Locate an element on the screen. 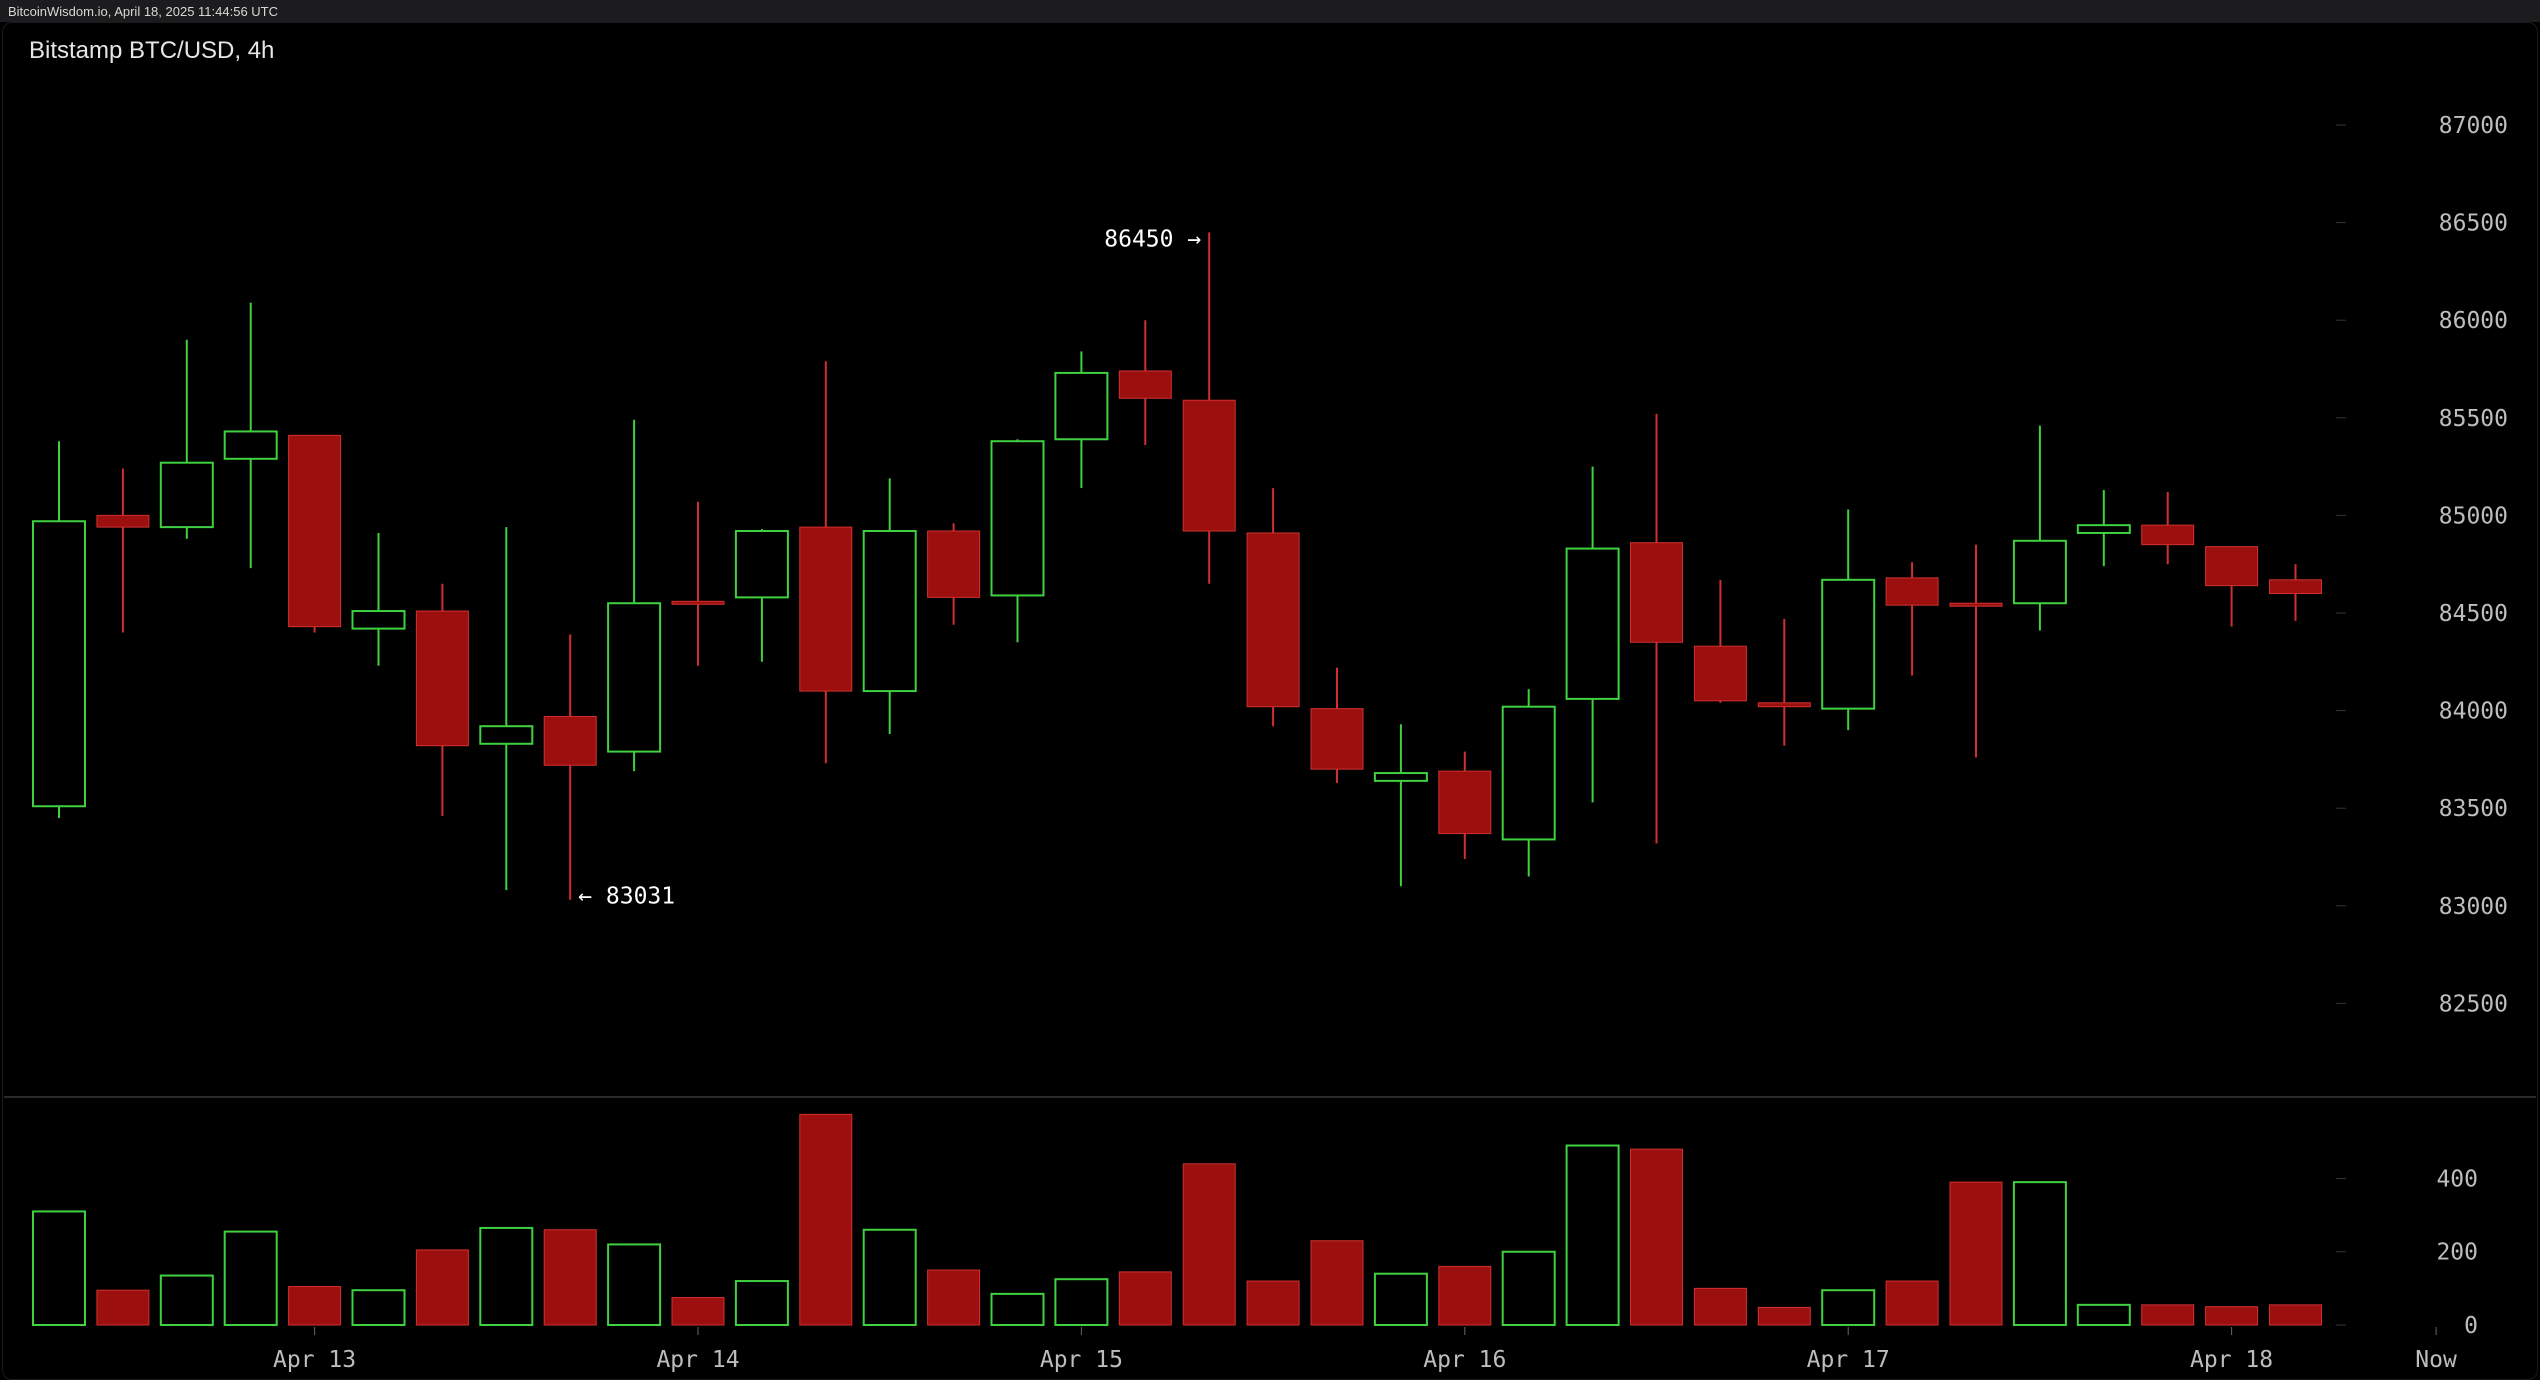  price-tick-label: 85000 is located at coordinates (2473, 516).